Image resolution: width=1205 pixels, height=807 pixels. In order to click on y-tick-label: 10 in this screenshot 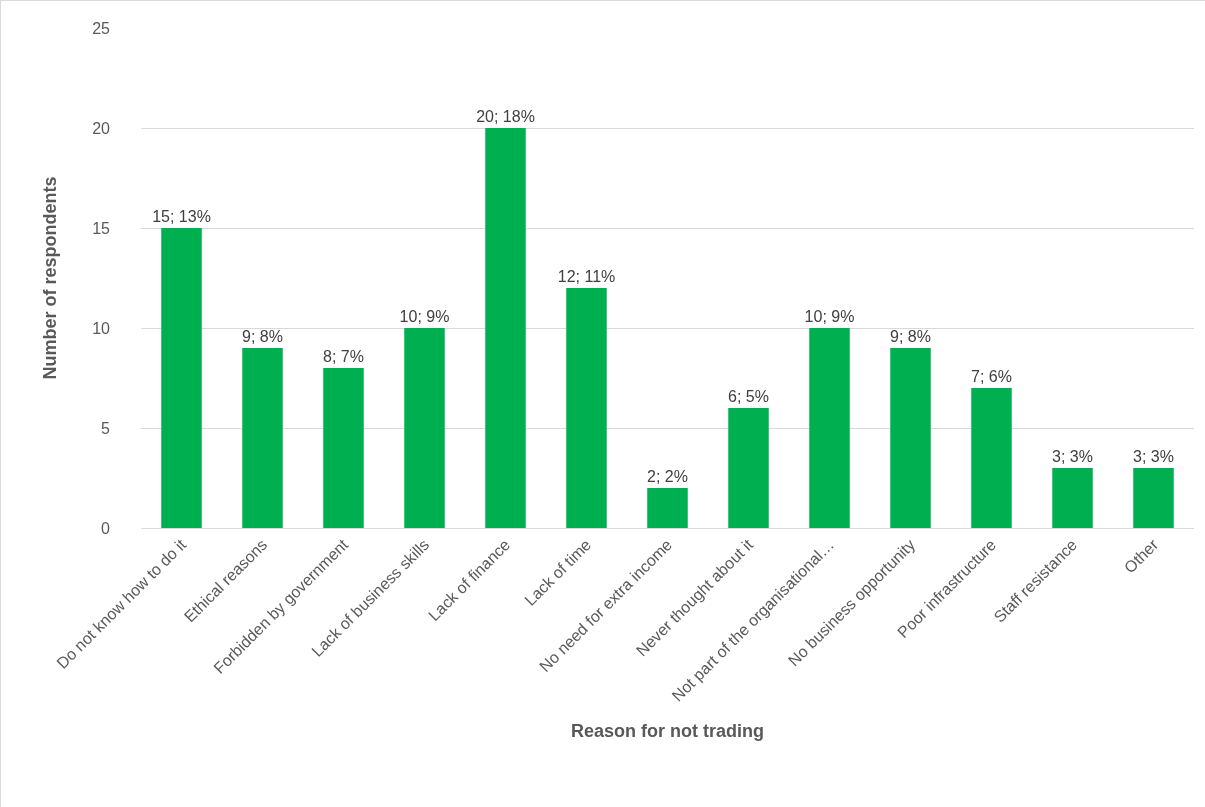, I will do `click(101, 328)`.